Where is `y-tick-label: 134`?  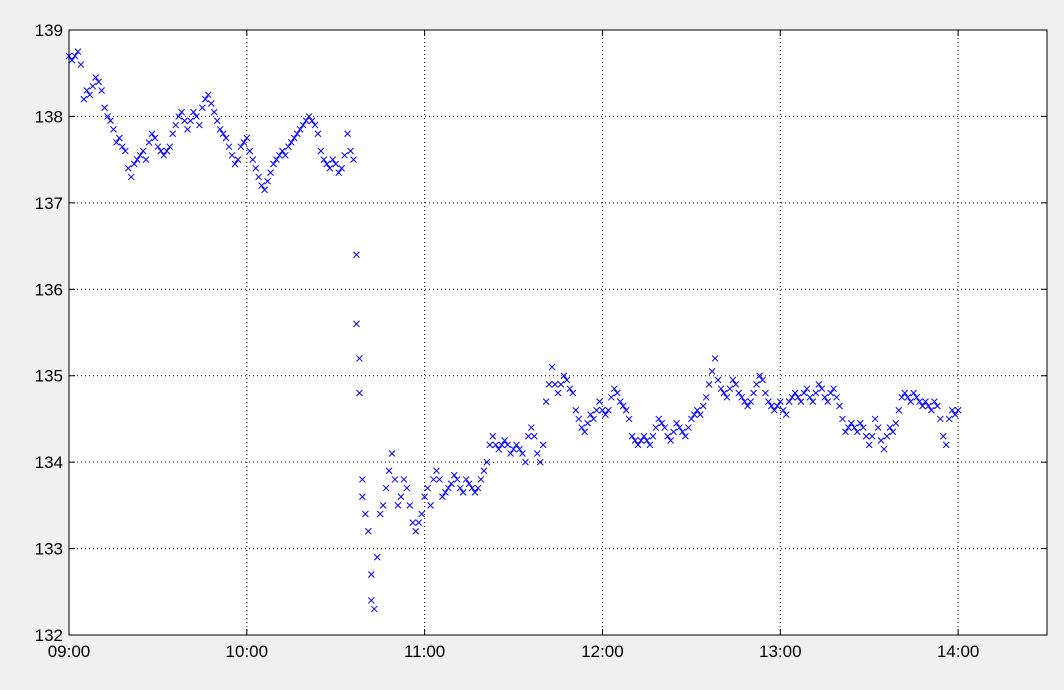 y-tick-label: 134 is located at coordinates (49, 462).